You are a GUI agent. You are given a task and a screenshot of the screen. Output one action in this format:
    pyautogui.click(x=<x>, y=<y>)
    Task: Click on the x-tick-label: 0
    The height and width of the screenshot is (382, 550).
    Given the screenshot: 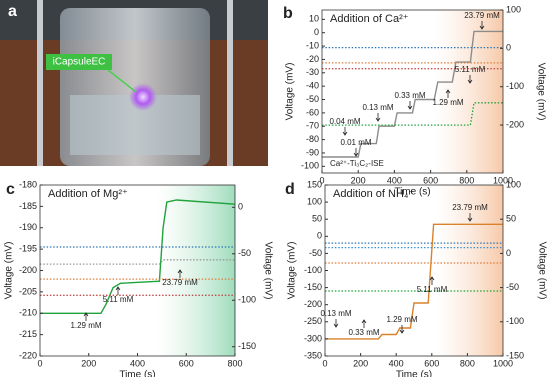 What is the action you would take?
    pyautogui.click(x=321, y=180)
    